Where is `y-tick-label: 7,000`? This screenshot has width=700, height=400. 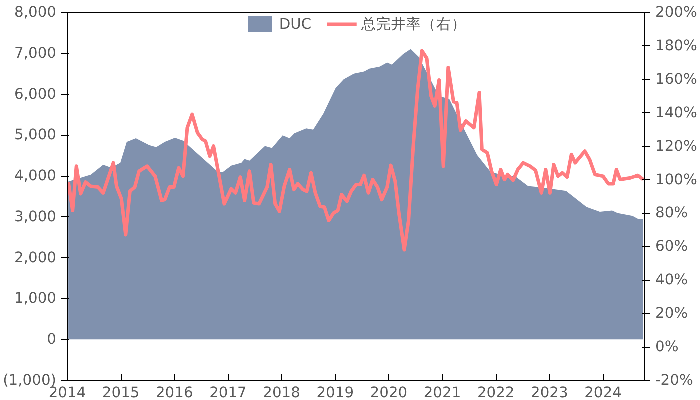
y-tick-label: 7,000 is located at coordinates (35, 53).